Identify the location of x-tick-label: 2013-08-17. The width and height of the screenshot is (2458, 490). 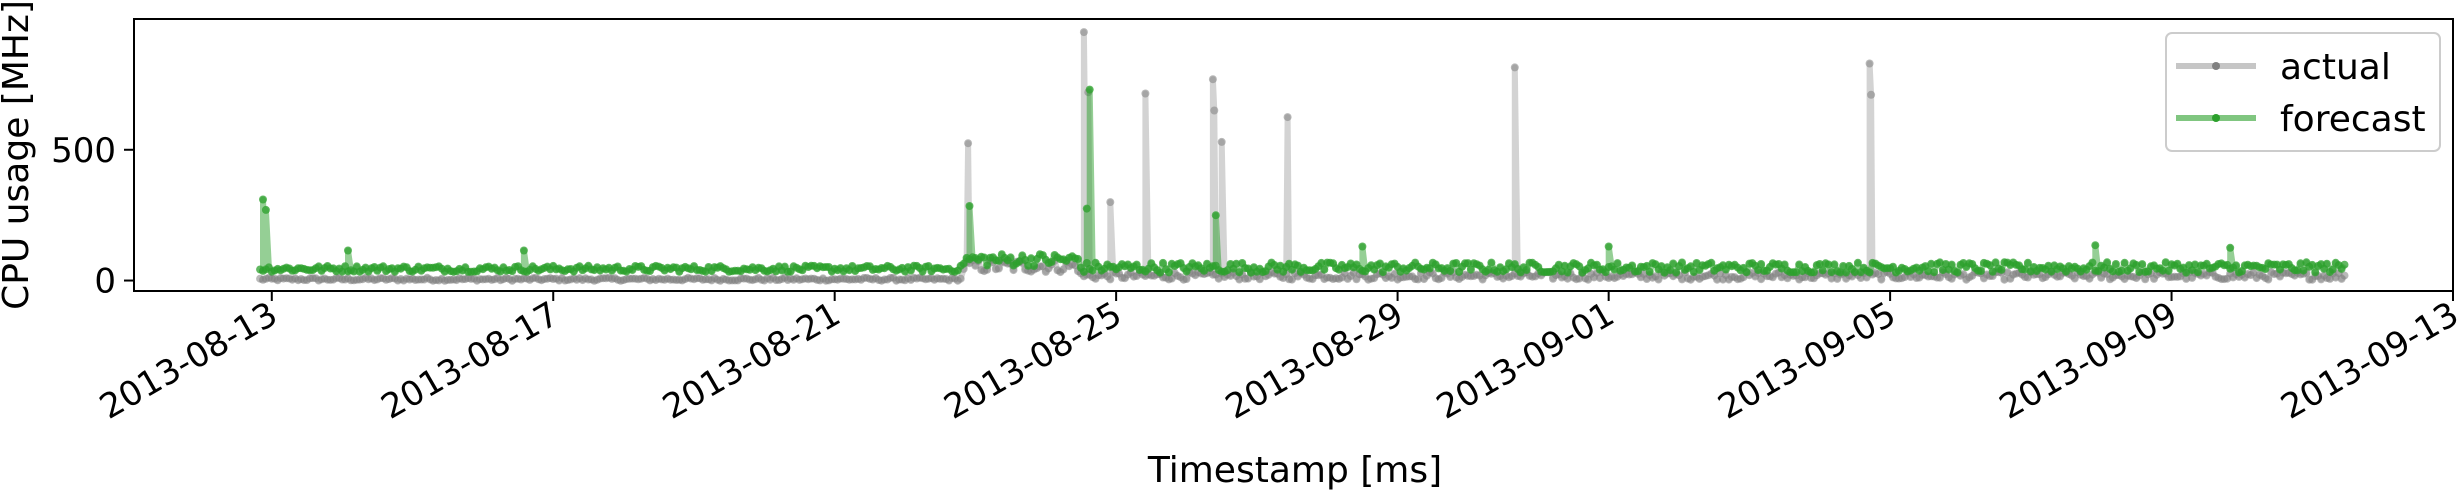
(470, 360).